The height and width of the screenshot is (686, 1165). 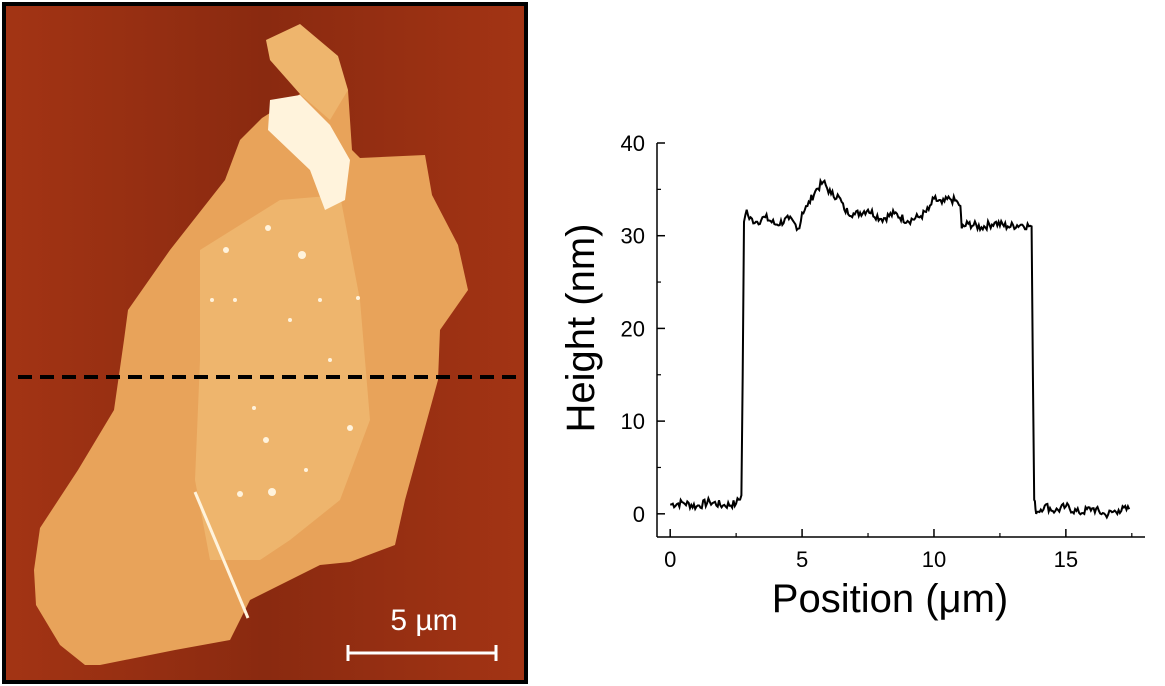 I want to click on y-axis-title: Height (nm), so click(x=581, y=328).